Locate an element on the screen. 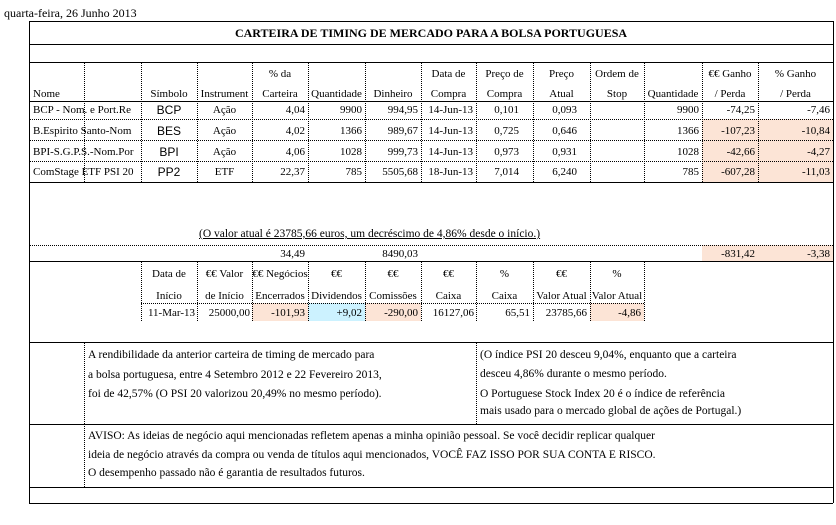 This screenshot has height=525, width=836. sum-valor-atual-pct: -4,86 is located at coordinates (629, 313).